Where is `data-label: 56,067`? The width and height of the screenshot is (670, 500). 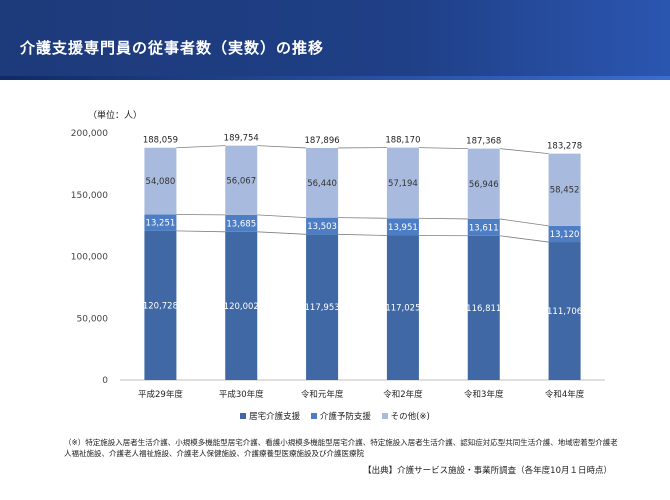 data-label: 56,067 is located at coordinates (241, 181).